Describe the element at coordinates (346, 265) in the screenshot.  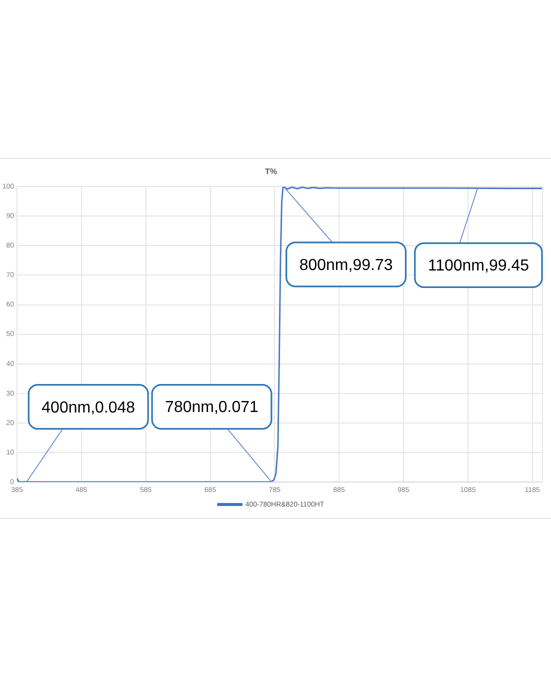
I see `annotation: 800nm,99.73` at that location.